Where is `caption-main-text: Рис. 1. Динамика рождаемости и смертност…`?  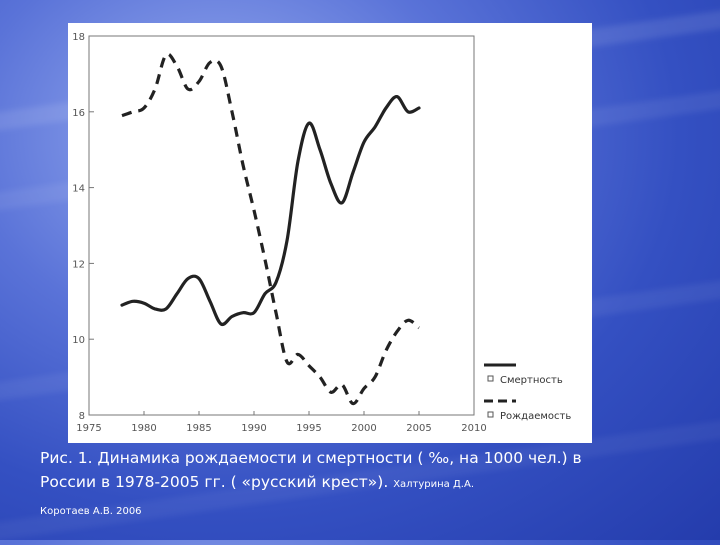
caption-main-text: Рис. 1. Динамика рождаемости и смертност… is located at coordinates (311, 470).